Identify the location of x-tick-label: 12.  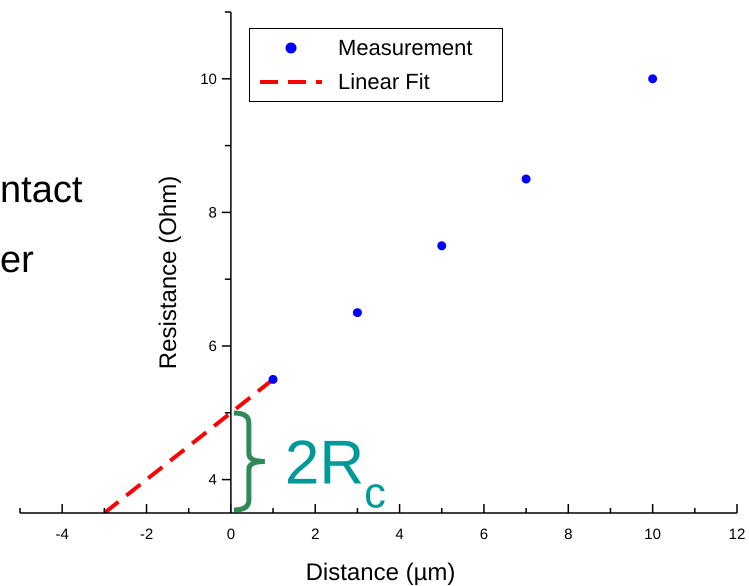
(737, 534).